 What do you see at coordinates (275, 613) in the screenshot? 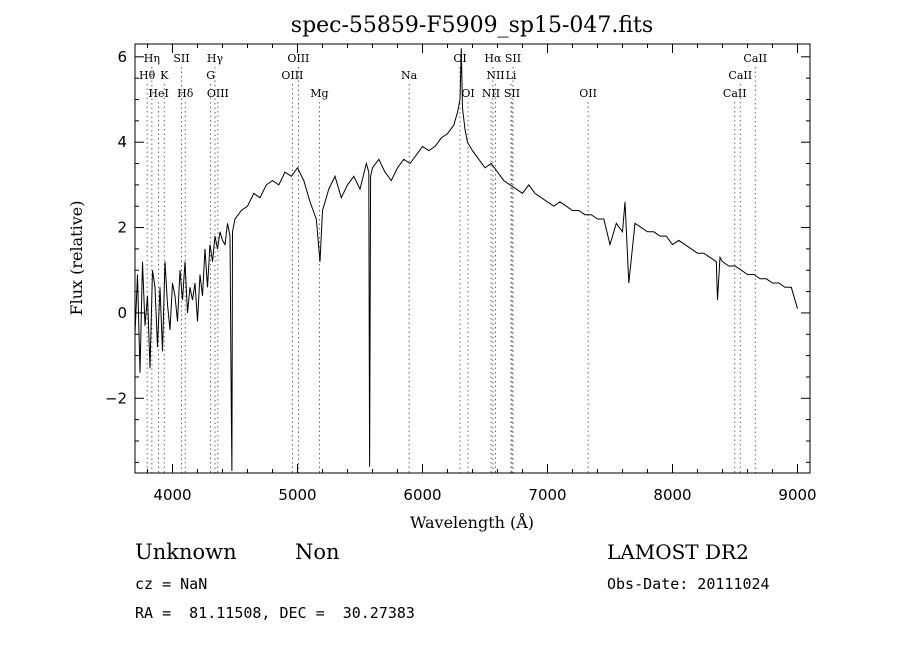
I see `ra-dec-coordinates: RA = 81.11508, DEC = 30.27383` at bounding box center [275, 613].